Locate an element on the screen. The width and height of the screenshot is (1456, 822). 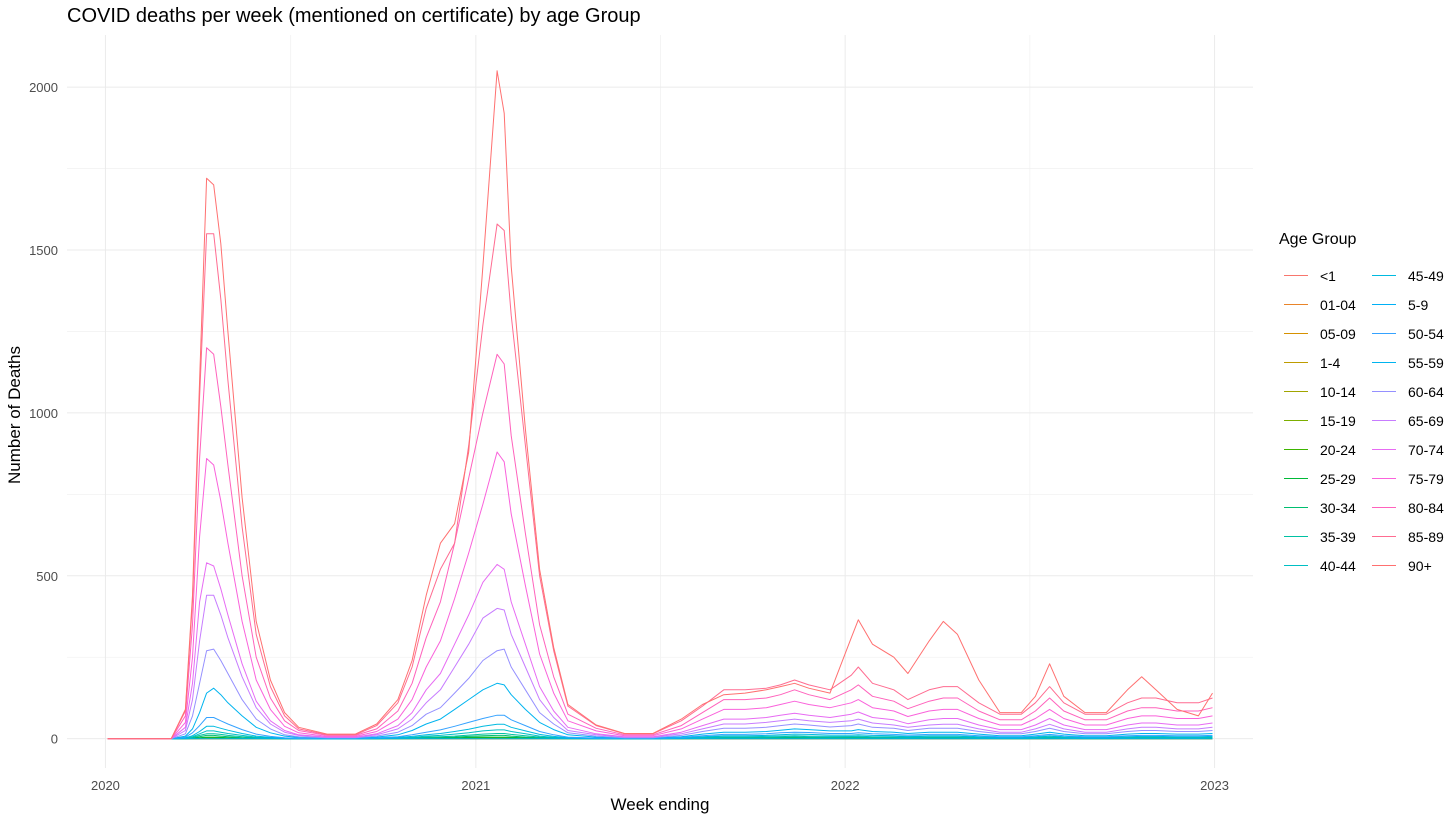
legend-label: 01-04 is located at coordinates (1338, 304).